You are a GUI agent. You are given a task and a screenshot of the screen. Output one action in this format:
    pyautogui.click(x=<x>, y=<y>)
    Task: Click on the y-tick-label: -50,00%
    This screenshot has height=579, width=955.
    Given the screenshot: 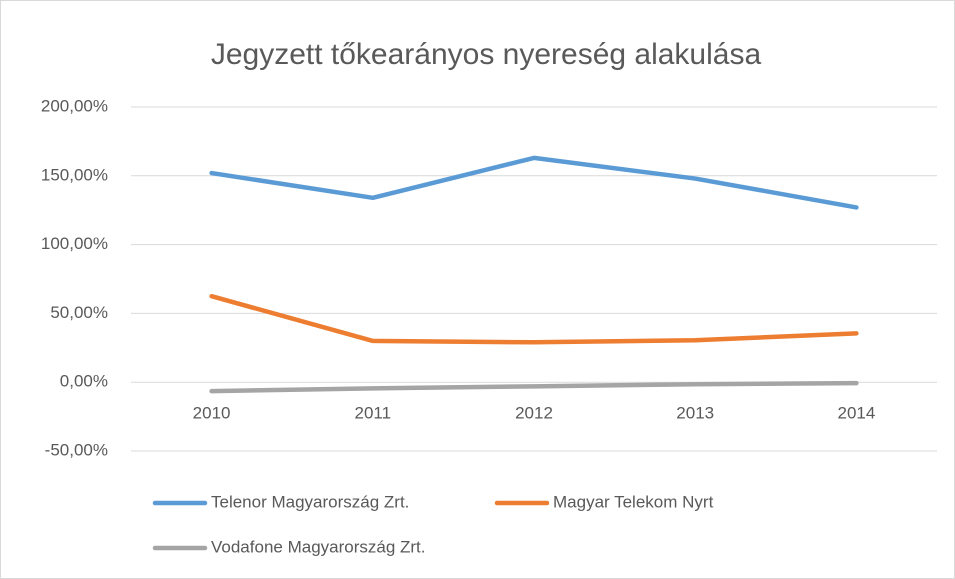 What is the action you would take?
    pyautogui.click(x=76, y=449)
    